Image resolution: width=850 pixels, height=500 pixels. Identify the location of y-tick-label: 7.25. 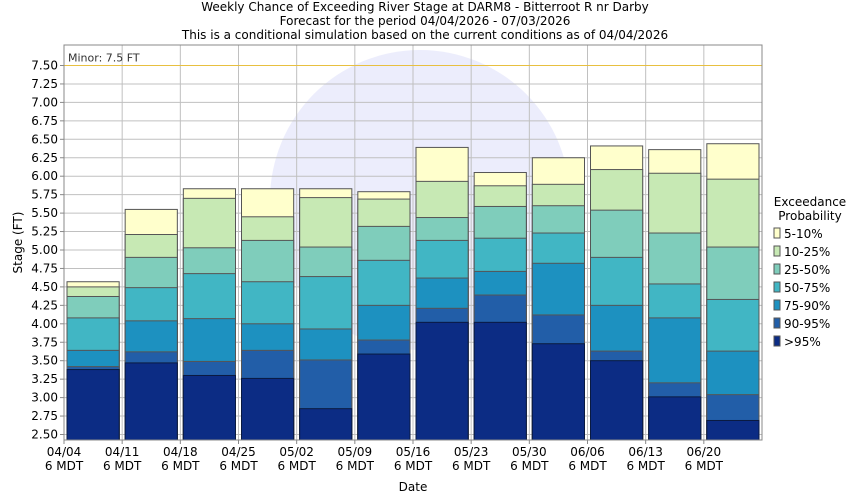
(44, 84).